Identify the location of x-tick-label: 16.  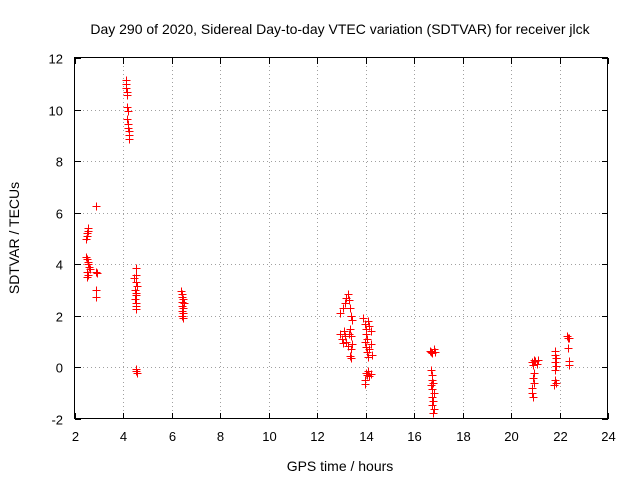
(414, 436).